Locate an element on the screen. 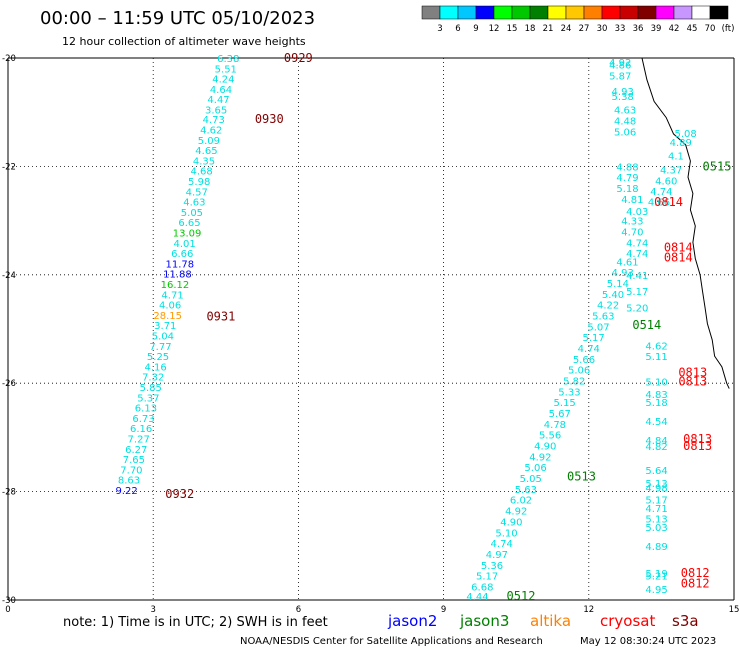 Image resolution: width=740 pixels, height=650 pixels. wave-height-label: 4.79 is located at coordinates (627, 178).